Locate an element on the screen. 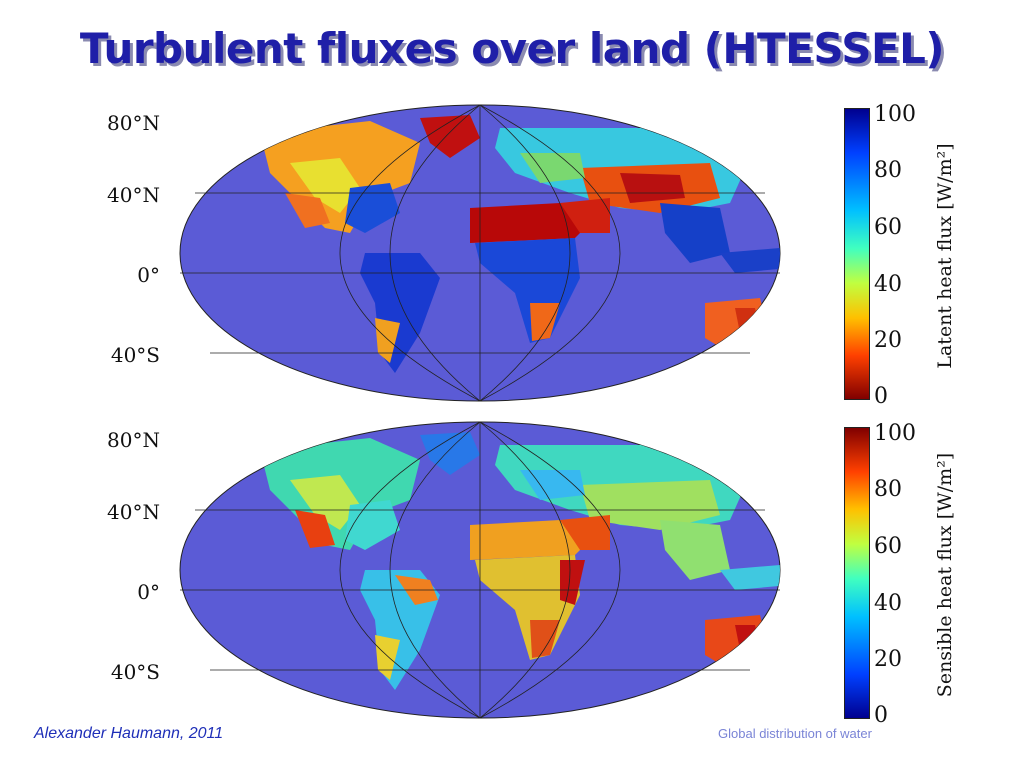  sensible-colorbar-gradient is located at coordinates (857, 573).